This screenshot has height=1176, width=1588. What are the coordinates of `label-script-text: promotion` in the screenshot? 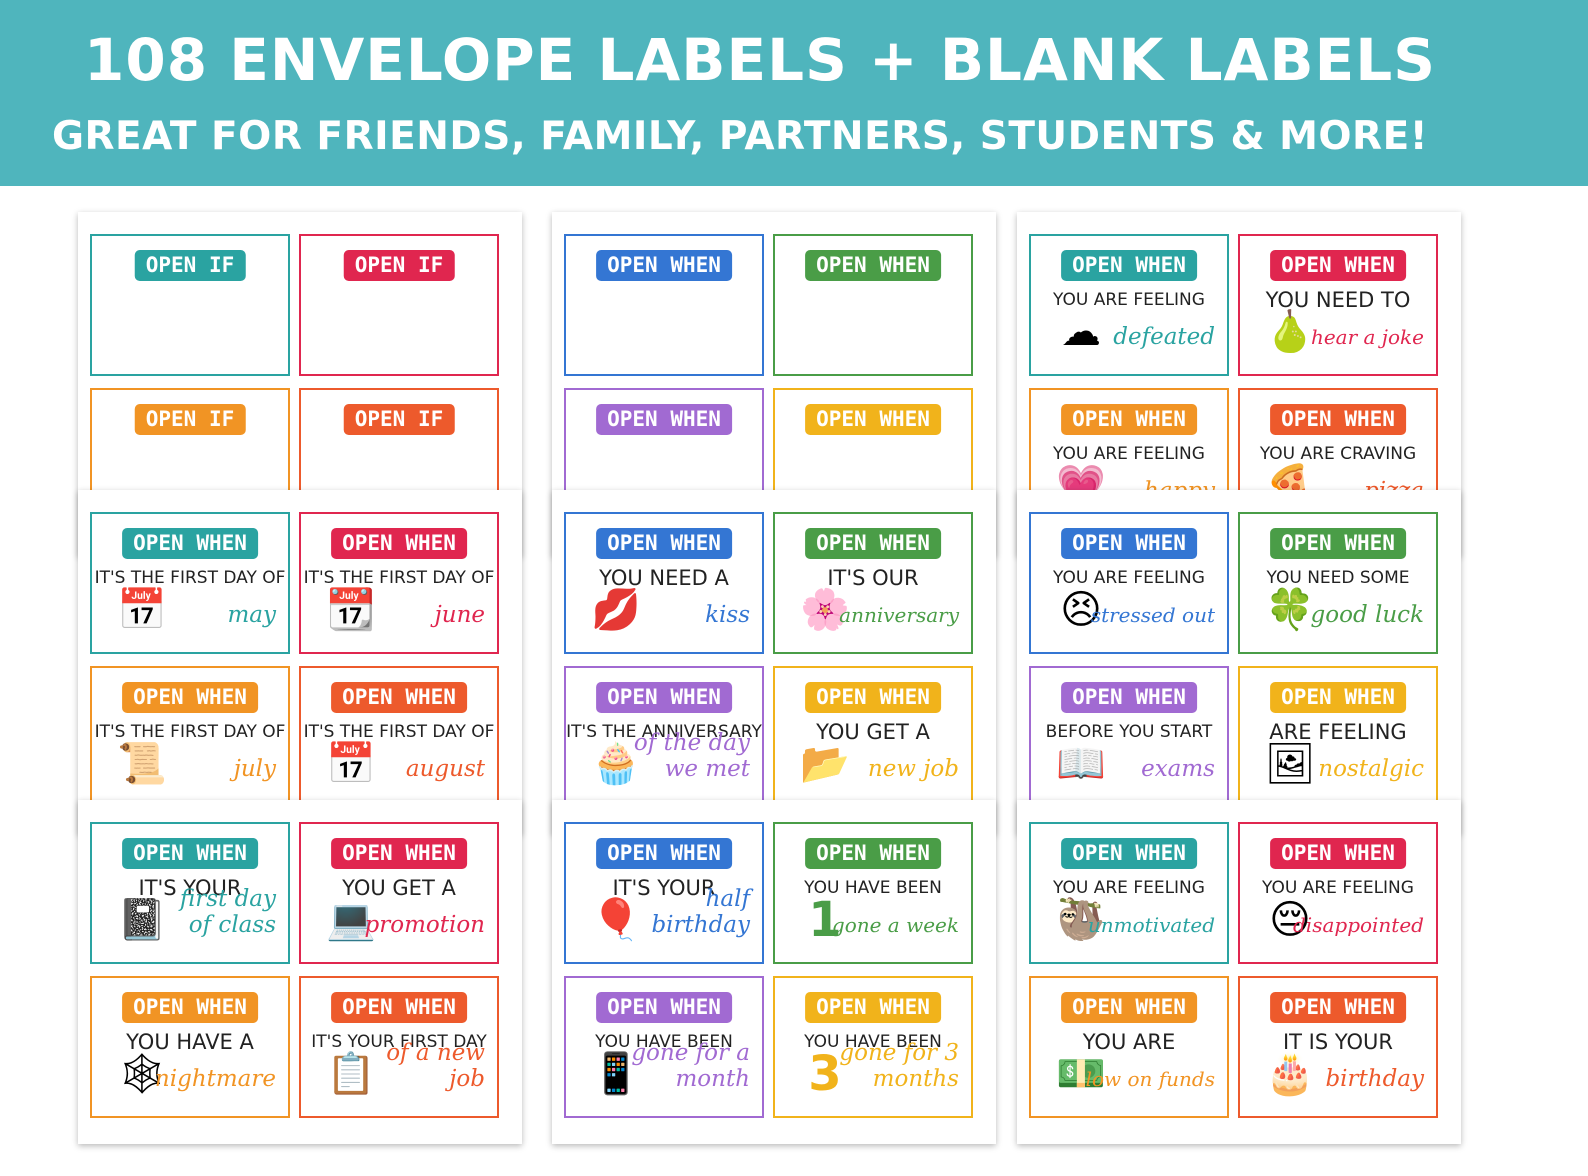 It's located at (424, 925).